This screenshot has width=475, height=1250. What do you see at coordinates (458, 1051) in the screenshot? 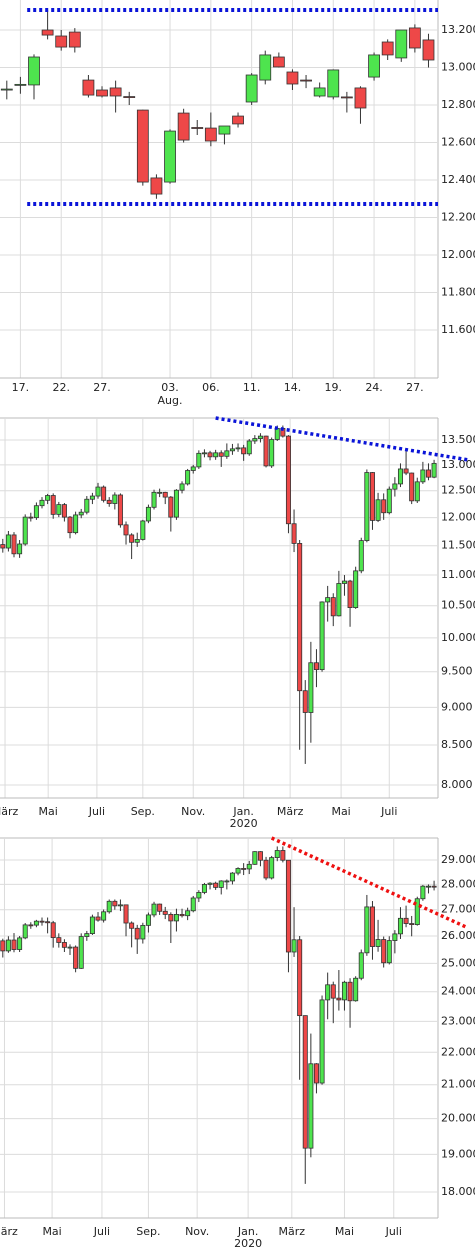
I see `y-tick-label: 22.000` at bounding box center [458, 1051].